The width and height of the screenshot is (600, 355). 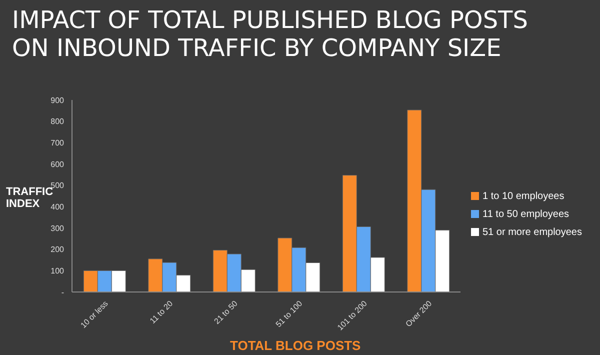 I want to click on y-tick-label: 700, so click(x=57, y=143).